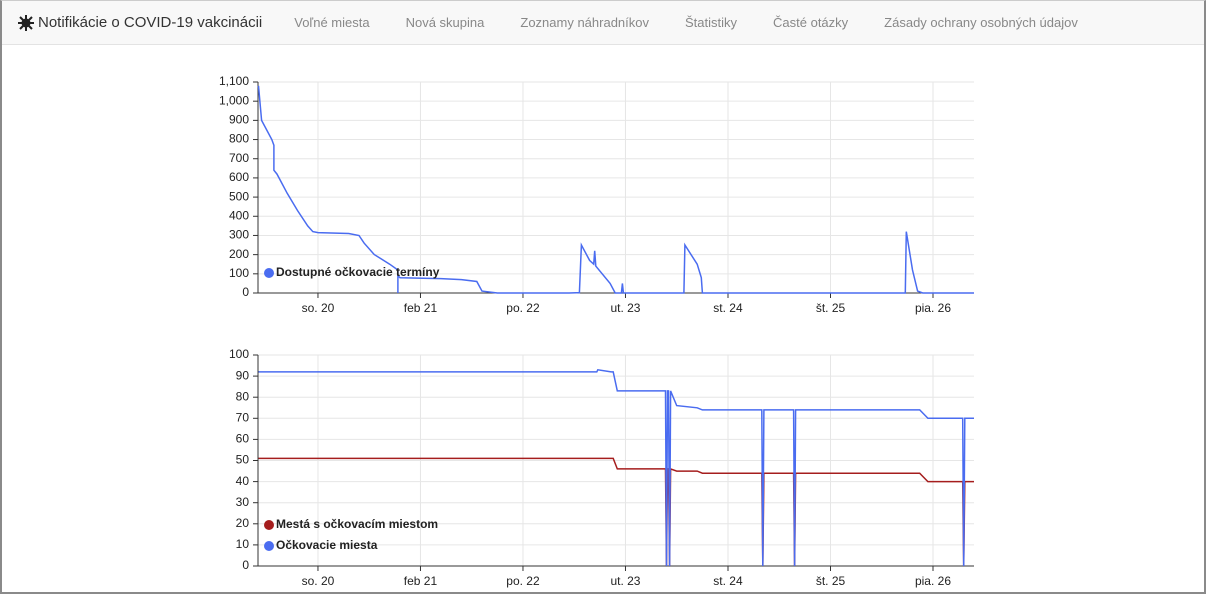  What do you see at coordinates (239, 235) in the screenshot?
I see `y-tick-label: 300` at bounding box center [239, 235].